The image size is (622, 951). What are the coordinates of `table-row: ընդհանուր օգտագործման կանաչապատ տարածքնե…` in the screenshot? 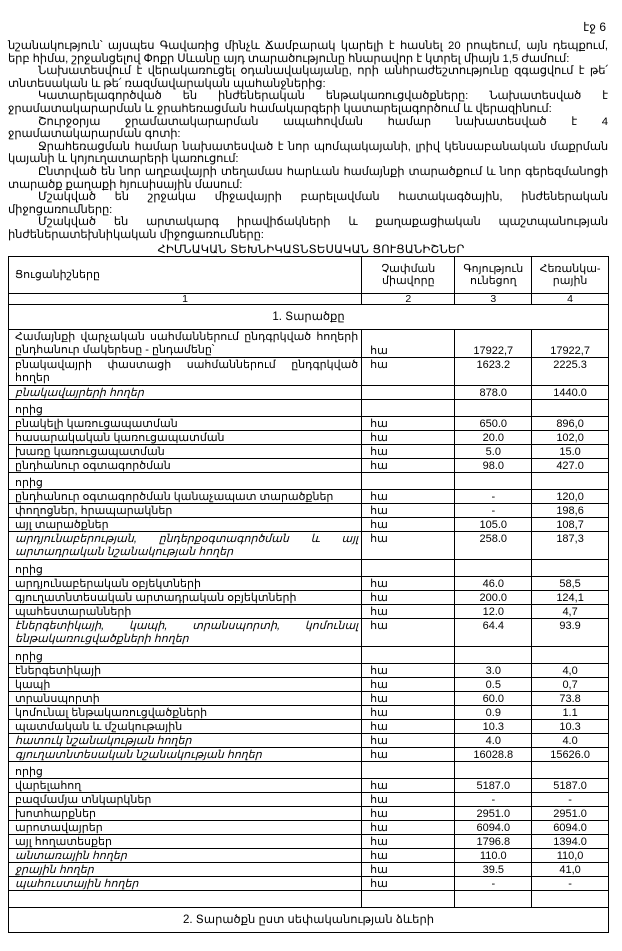 It's located at (308, 496).